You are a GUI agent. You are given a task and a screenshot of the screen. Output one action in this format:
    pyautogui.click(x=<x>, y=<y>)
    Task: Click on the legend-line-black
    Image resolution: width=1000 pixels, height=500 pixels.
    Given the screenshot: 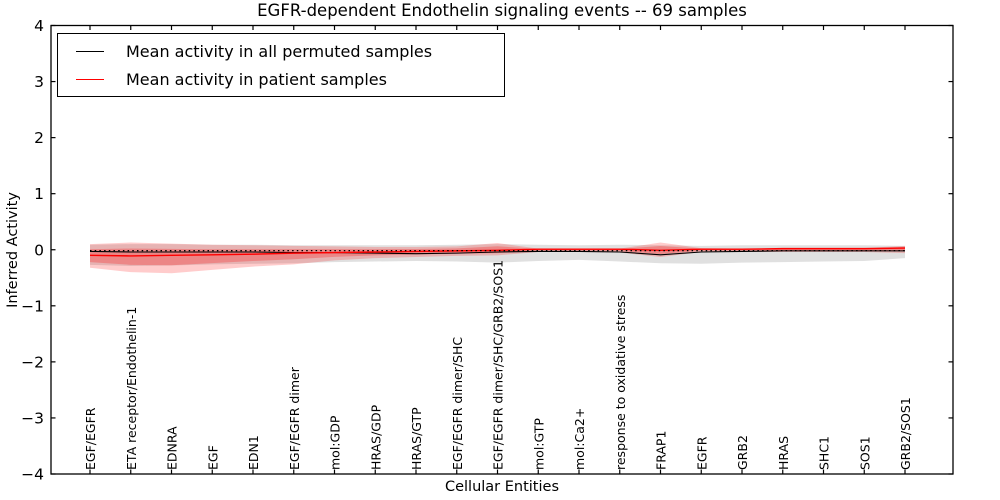 What is the action you would take?
    pyautogui.click(x=90, y=51)
    